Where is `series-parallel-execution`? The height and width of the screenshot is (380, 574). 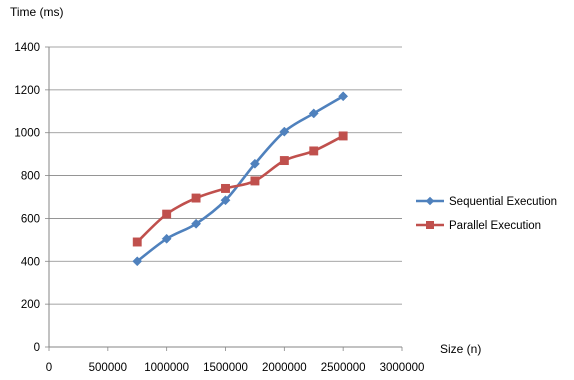 series-parallel-execution is located at coordinates (240, 189).